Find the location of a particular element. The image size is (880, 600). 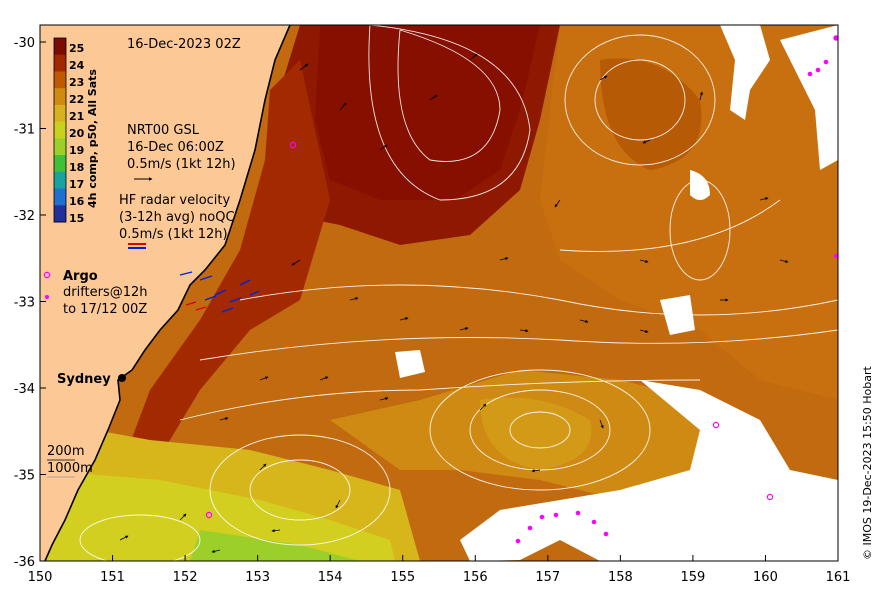

colorbar-tick-label: 19 is located at coordinates (76, 150).